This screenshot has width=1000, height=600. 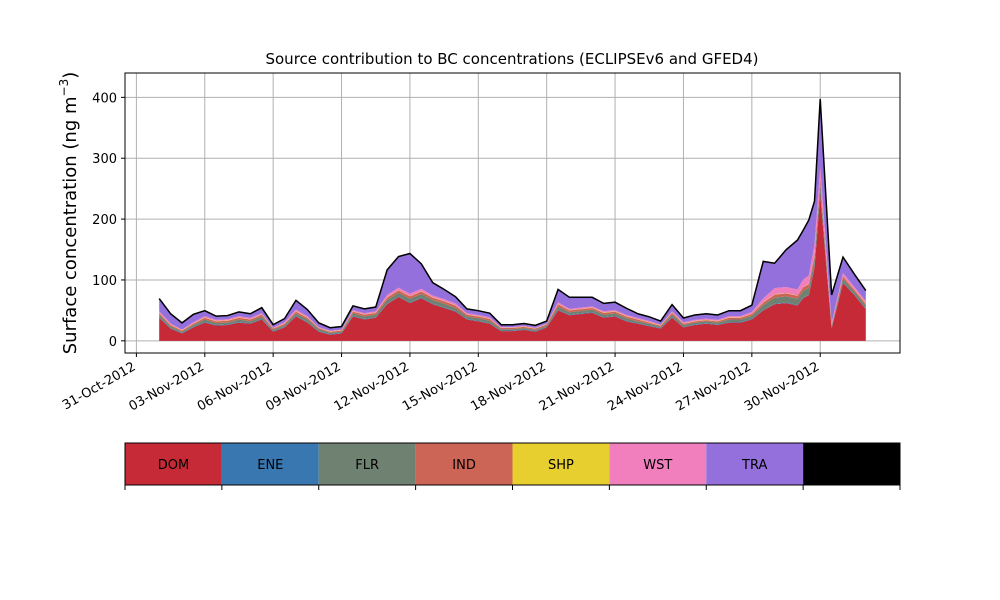 I want to click on source-legend-colorbar: DOM ENE FLR IND SHP WST TRA BB, so click(x=512, y=466).